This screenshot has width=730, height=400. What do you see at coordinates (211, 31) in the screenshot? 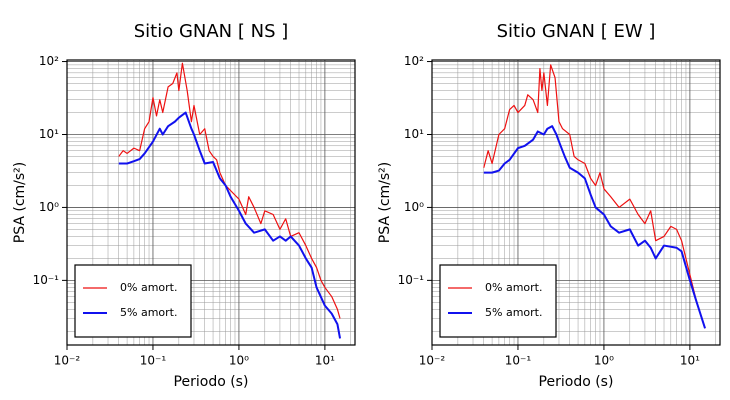
I see `chart-title: Sitio GNAN [ NS ]` at bounding box center [211, 31].